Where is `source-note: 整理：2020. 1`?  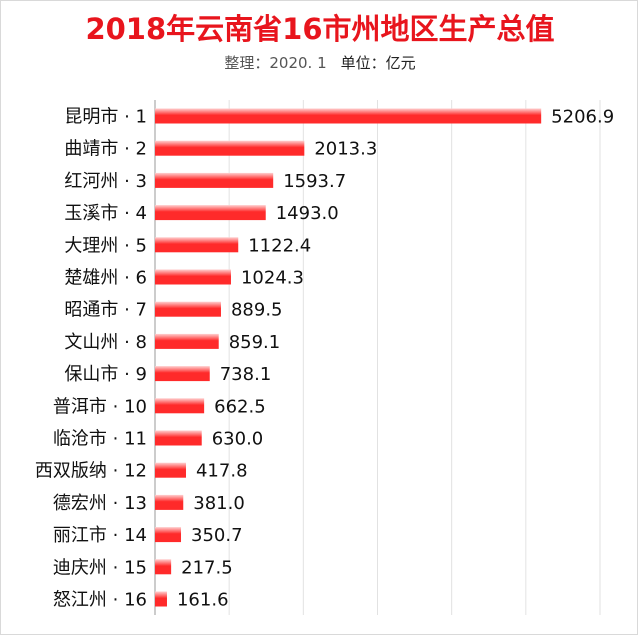 source-note: 整理：2020. 1 is located at coordinates (275, 63).